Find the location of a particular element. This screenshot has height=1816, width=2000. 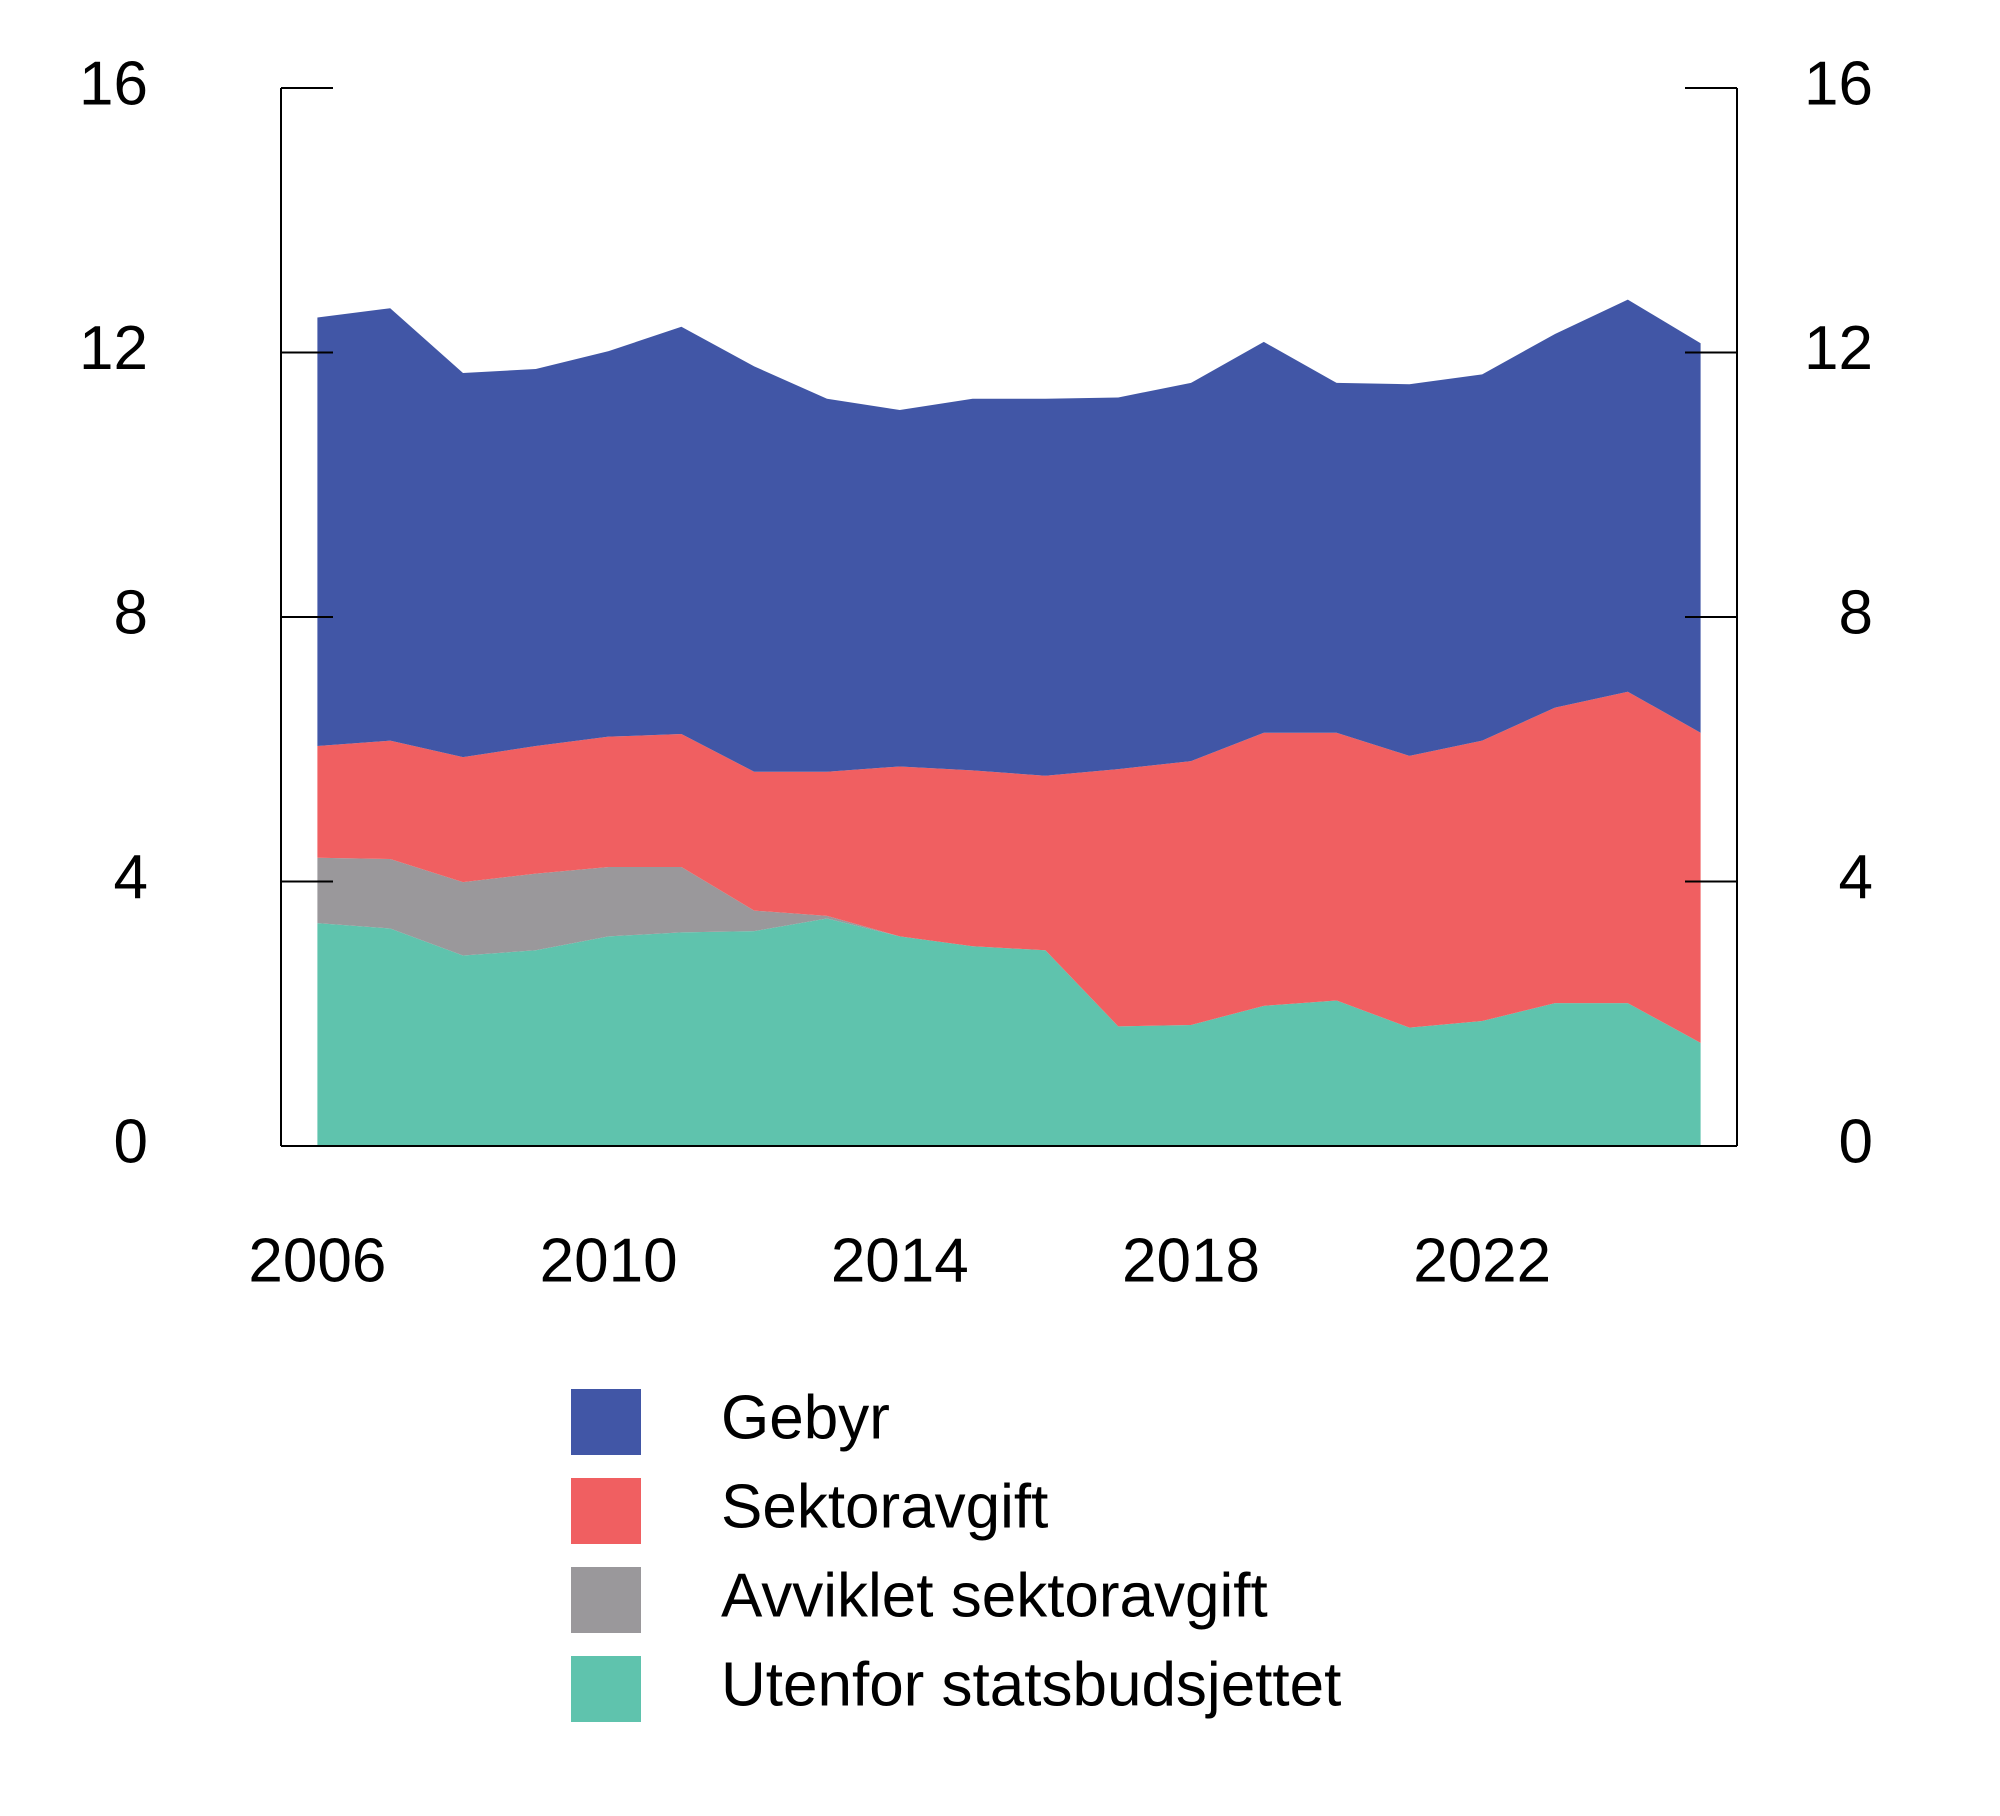

x-tick-label: 2014 is located at coordinates (900, 1260).